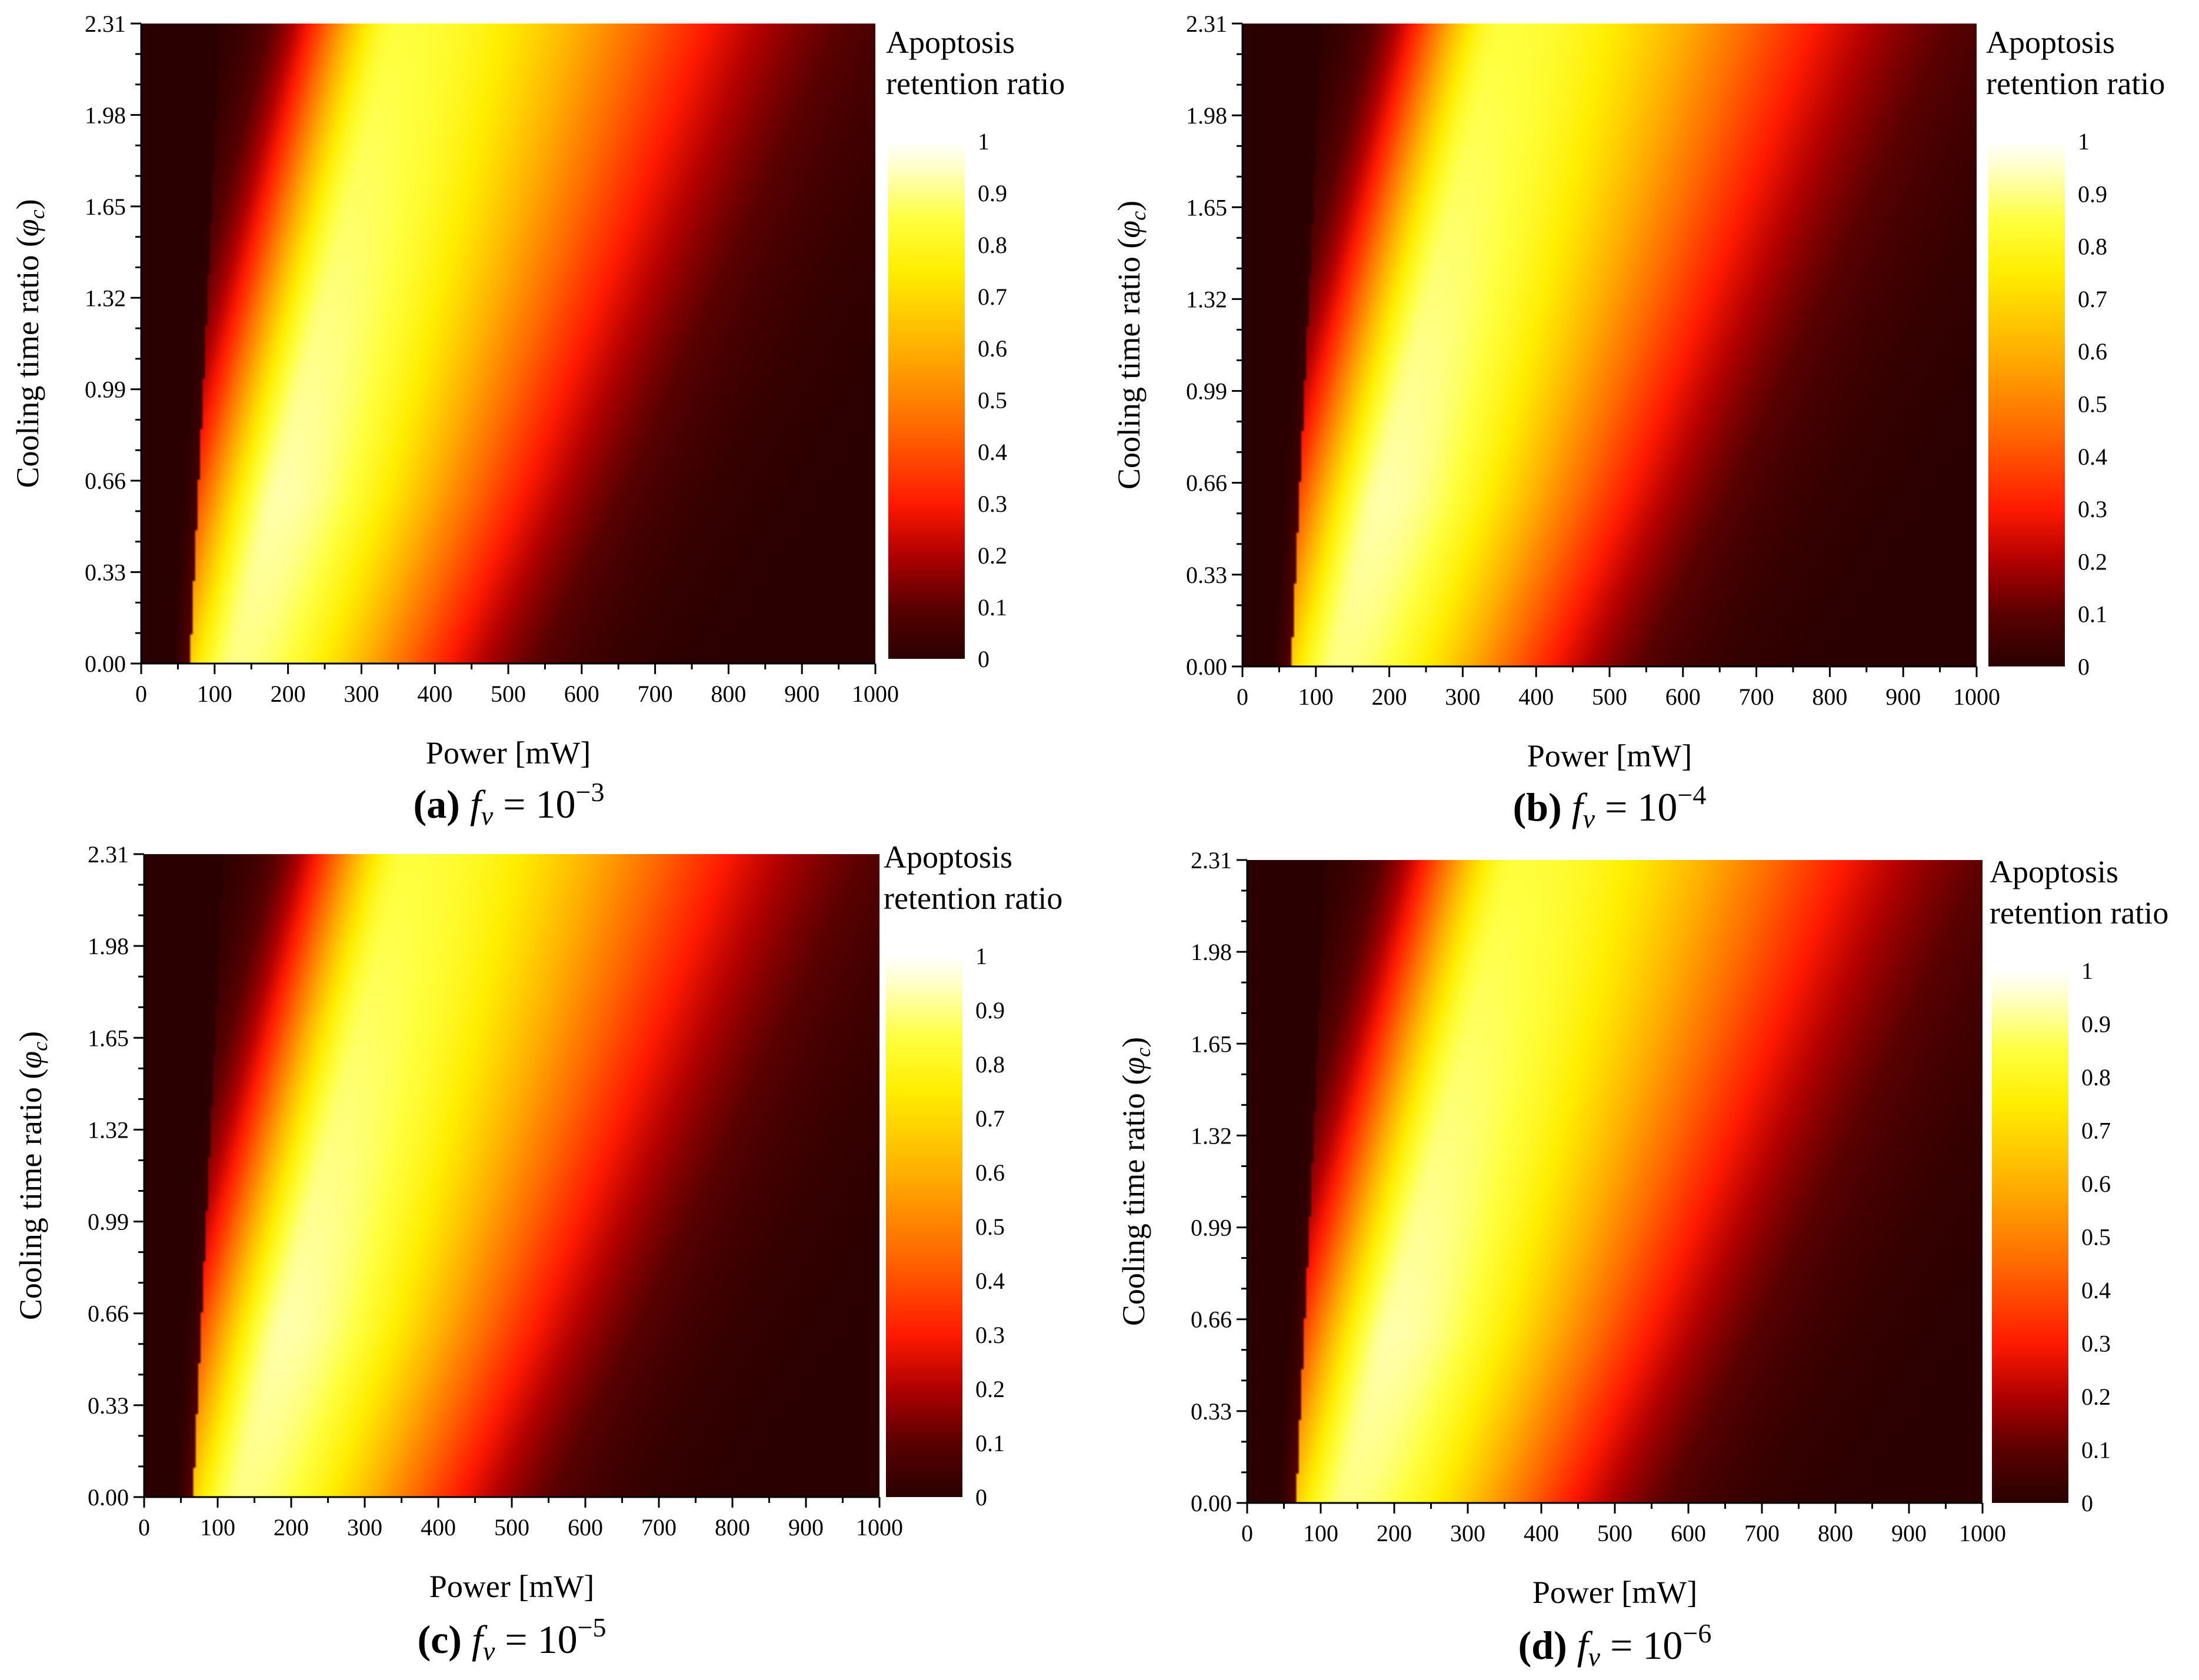 Image resolution: width=2199 pixels, height=1680 pixels. Describe the element at coordinates (1206, 483) in the screenshot. I see `y-tick-label: 0.66` at that location.